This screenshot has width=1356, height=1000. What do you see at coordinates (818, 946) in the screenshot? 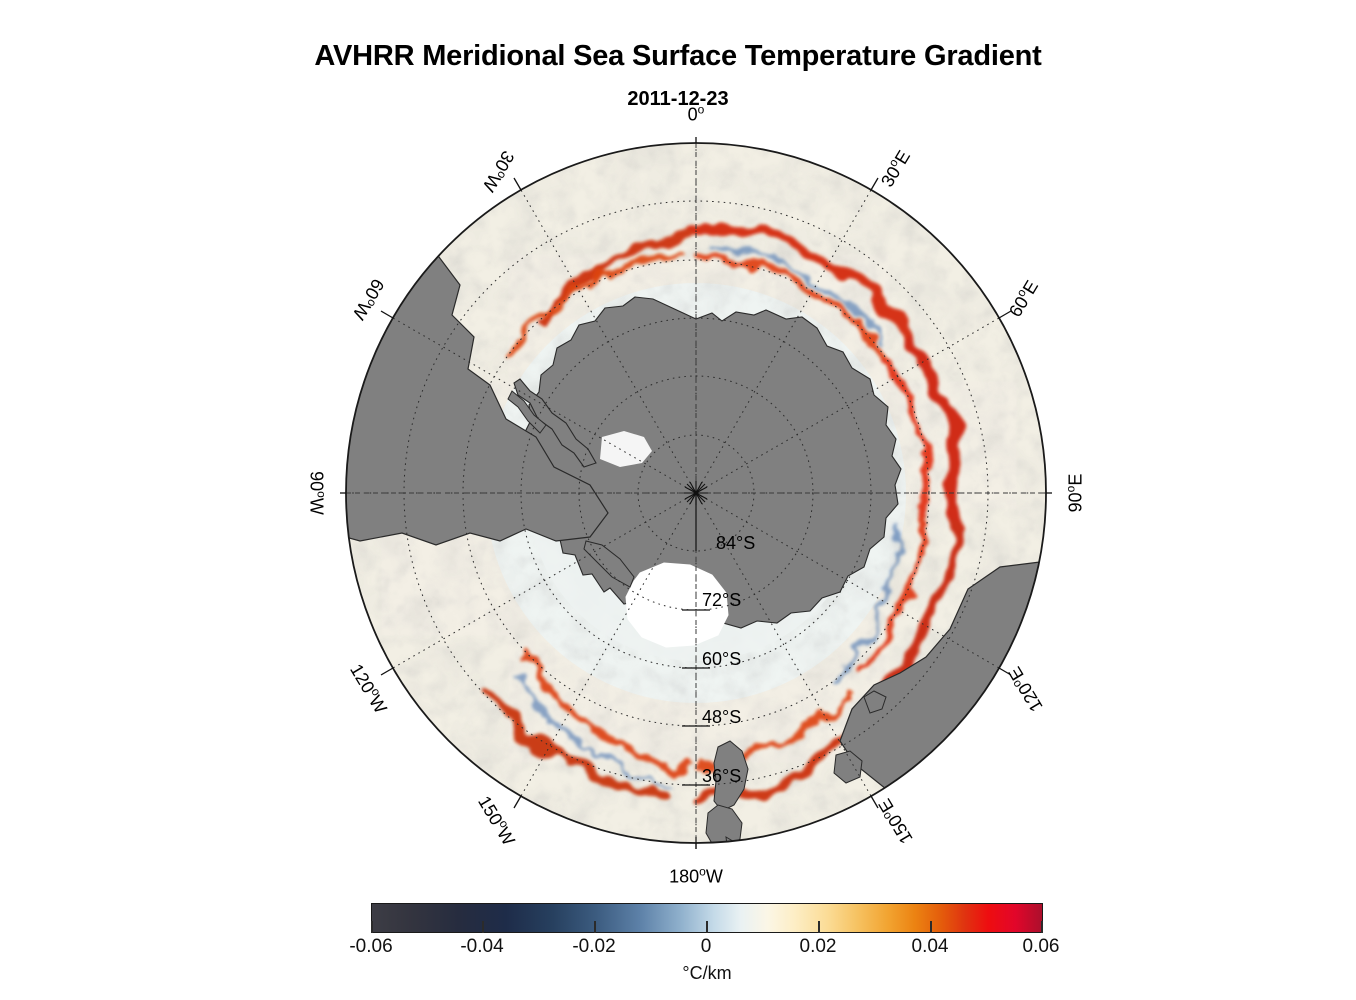
I see `colorbar-ticklabel: 0.02` at bounding box center [818, 946].